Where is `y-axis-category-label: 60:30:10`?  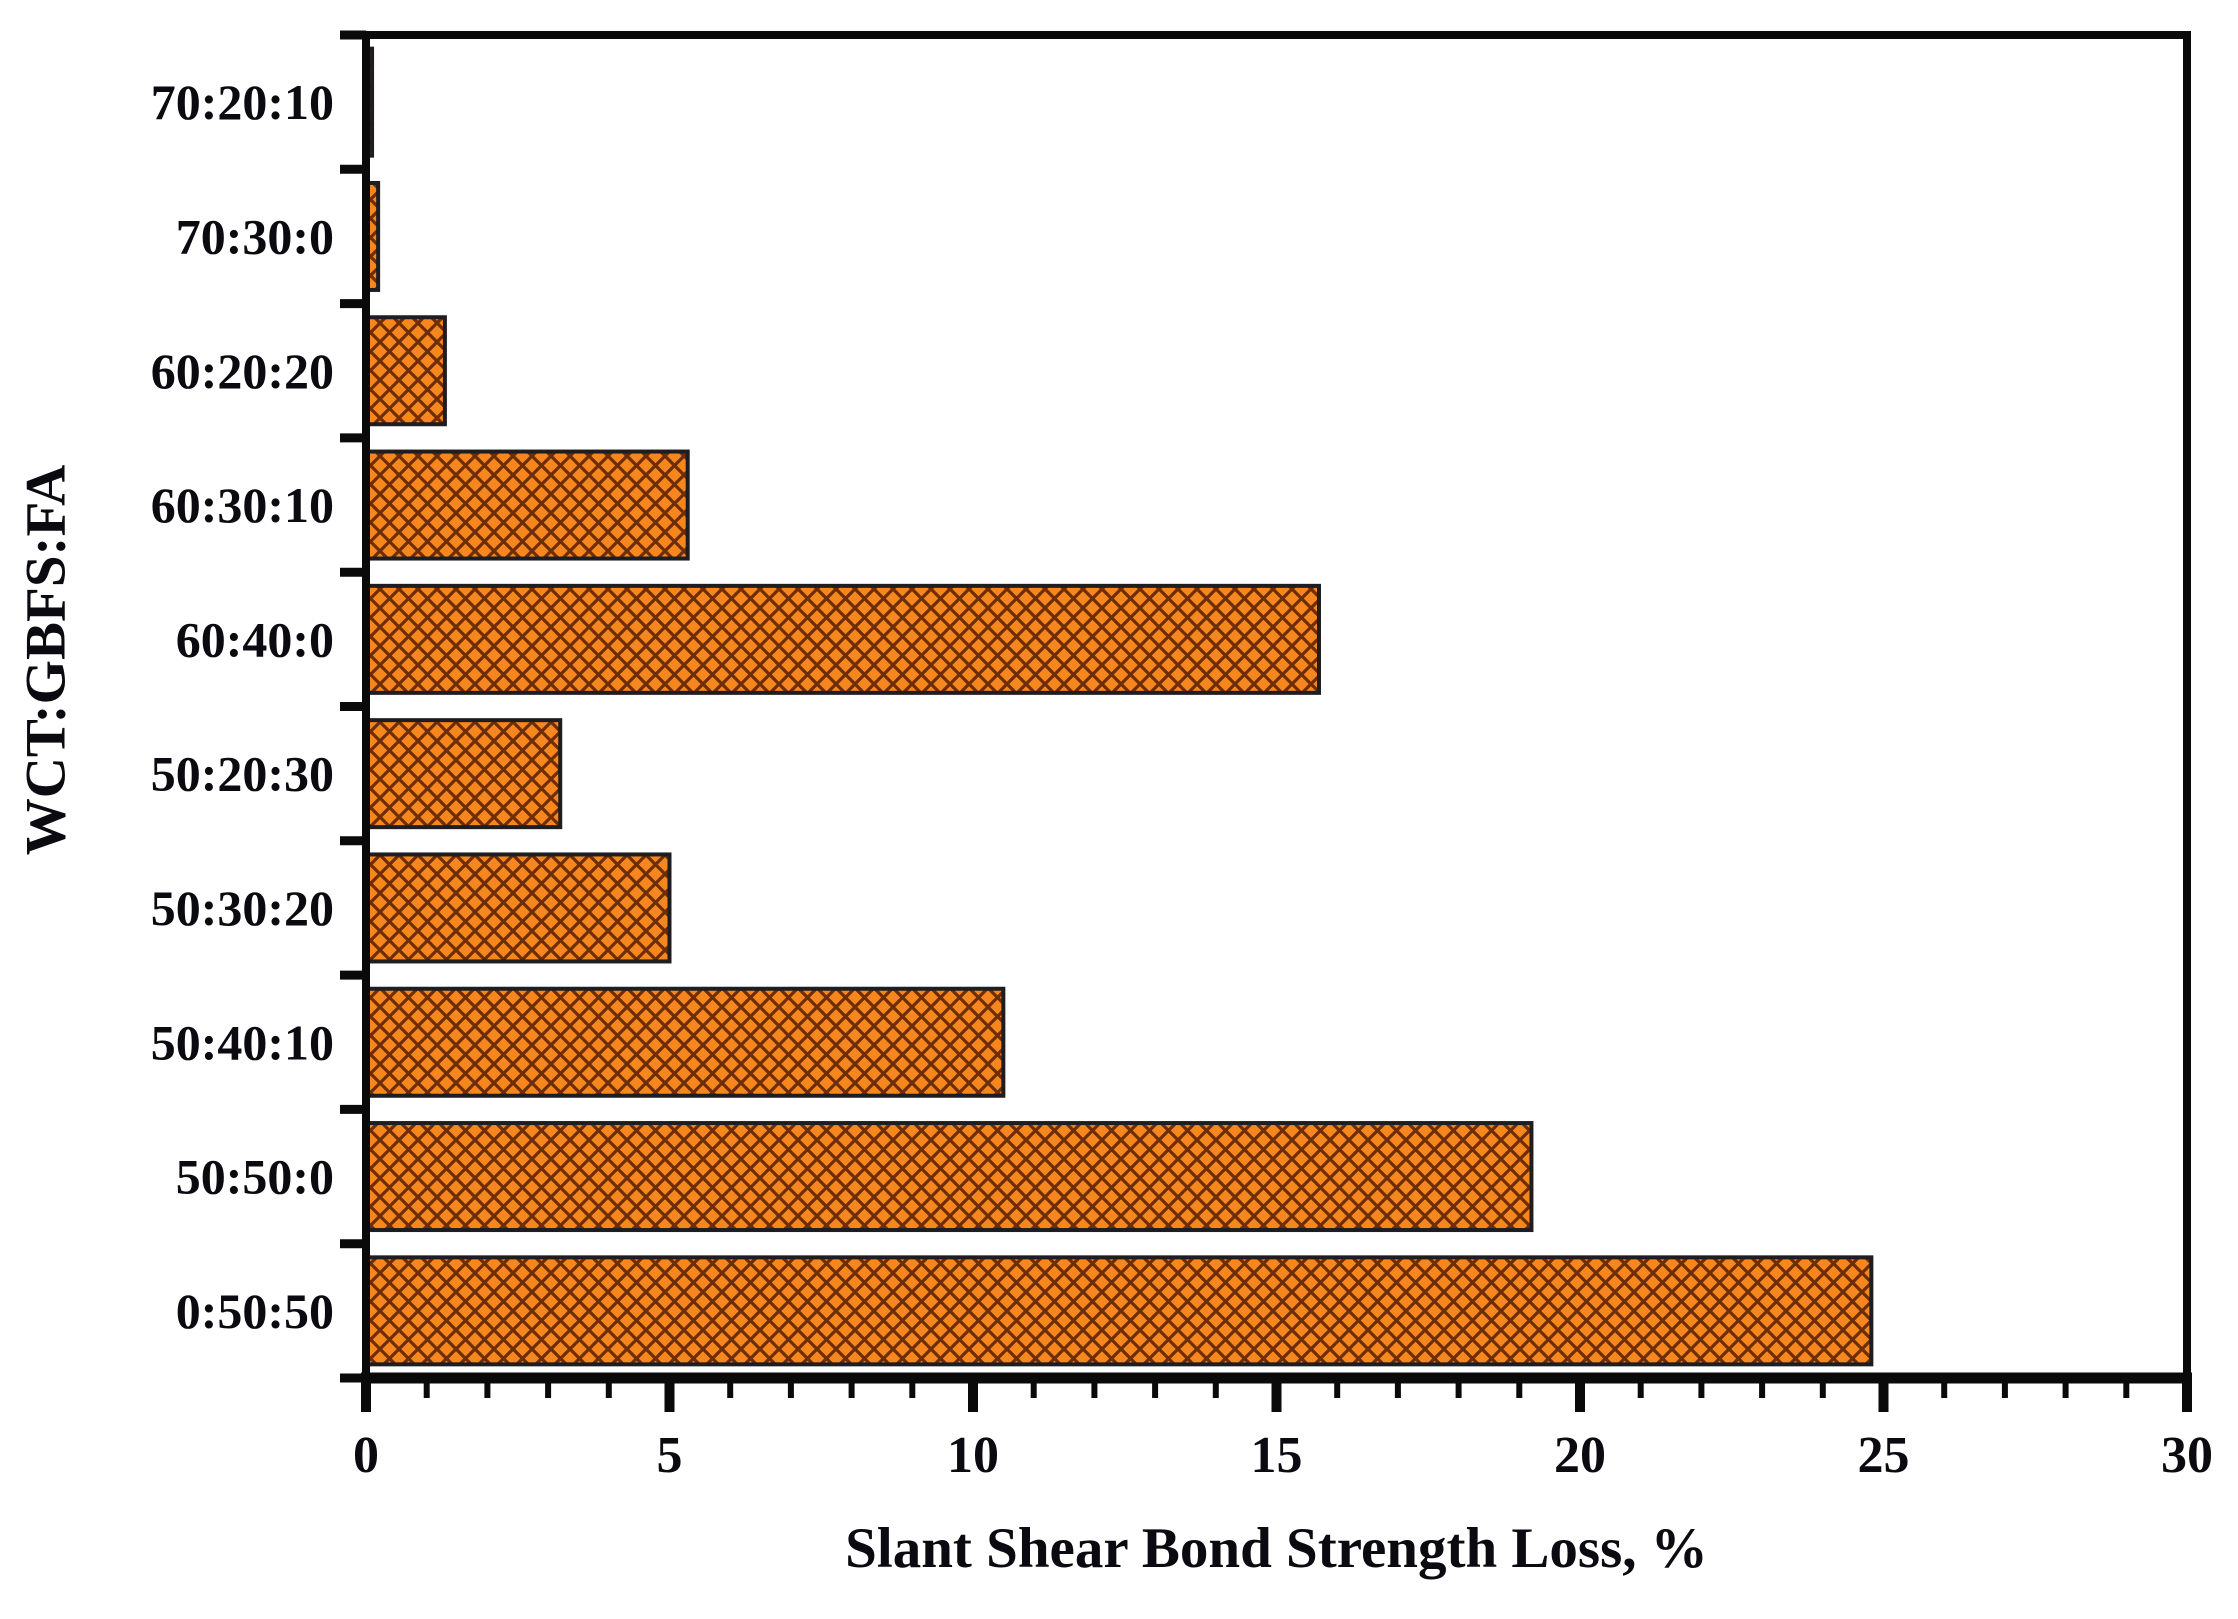 y-axis-category-label: 60:30:10 is located at coordinates (242, 505).